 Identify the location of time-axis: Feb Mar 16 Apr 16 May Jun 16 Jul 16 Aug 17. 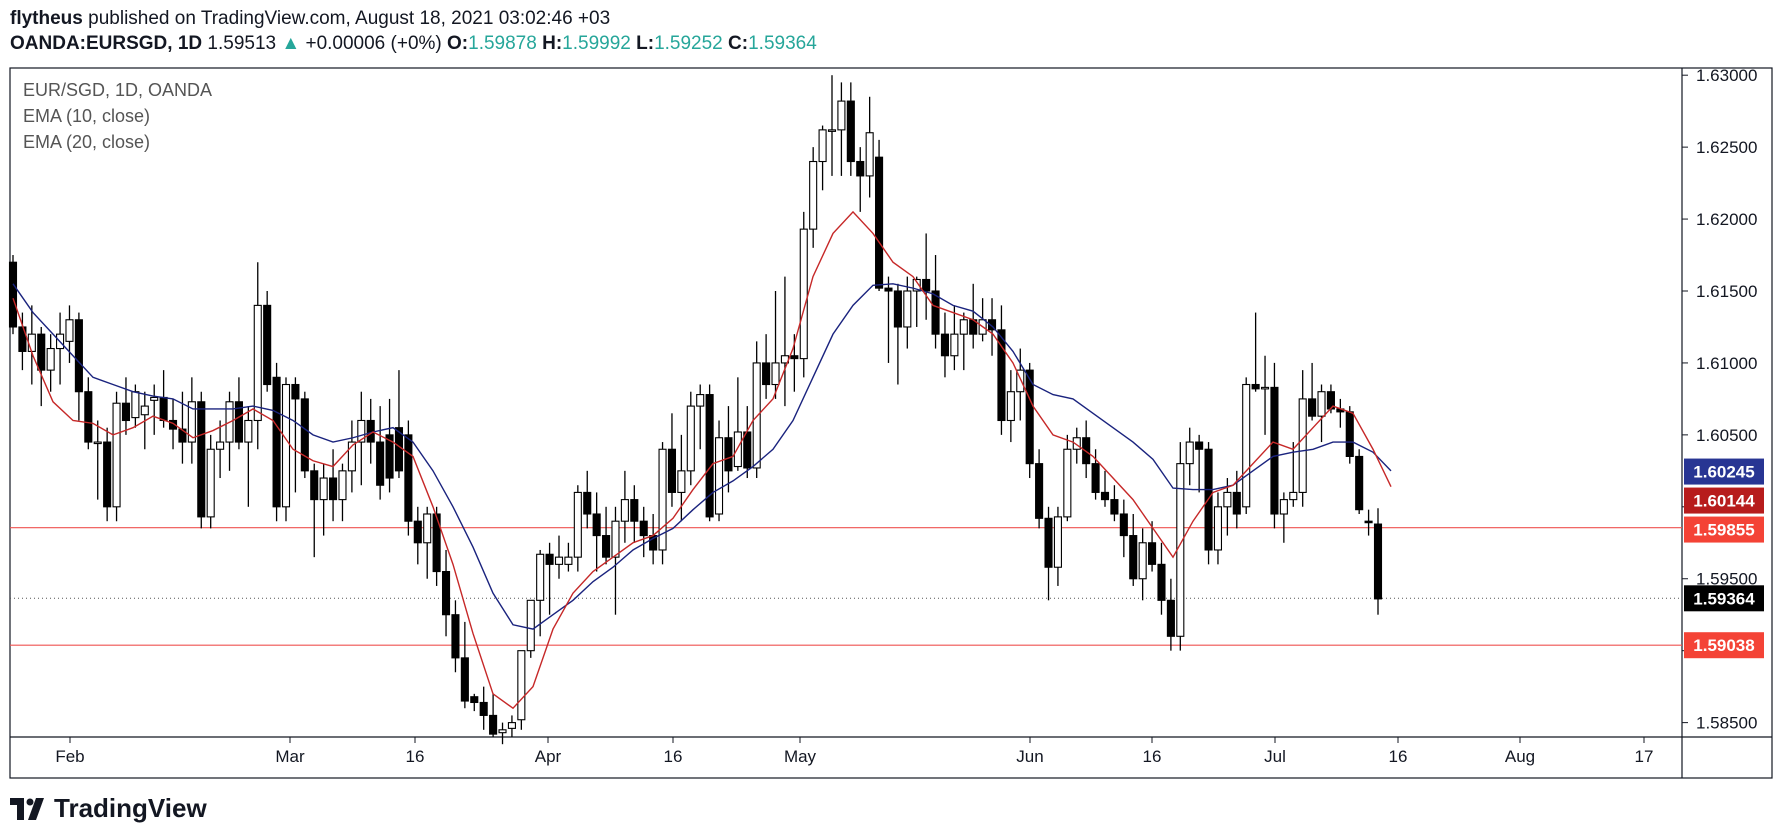
(854, 751).